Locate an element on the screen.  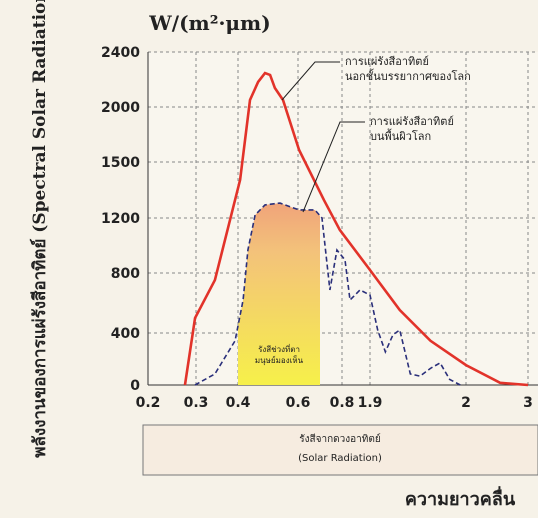
x-tick-label: 0.3 is located at coordinates (196, 403).